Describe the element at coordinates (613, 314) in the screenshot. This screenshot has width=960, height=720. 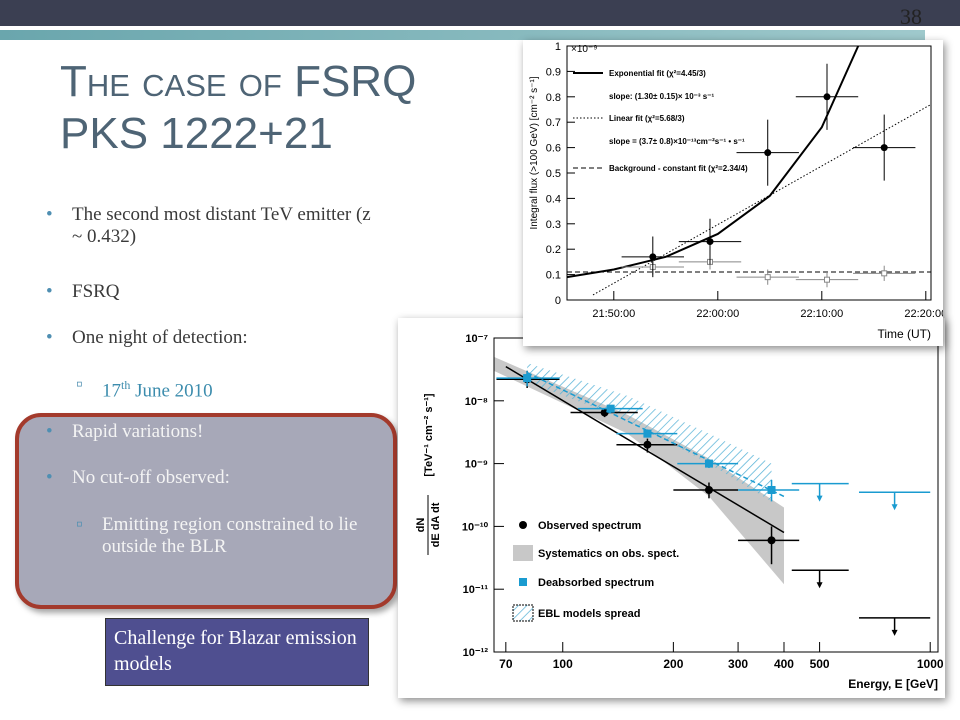
I see `x-tick-label: 21:50:00` at that location.